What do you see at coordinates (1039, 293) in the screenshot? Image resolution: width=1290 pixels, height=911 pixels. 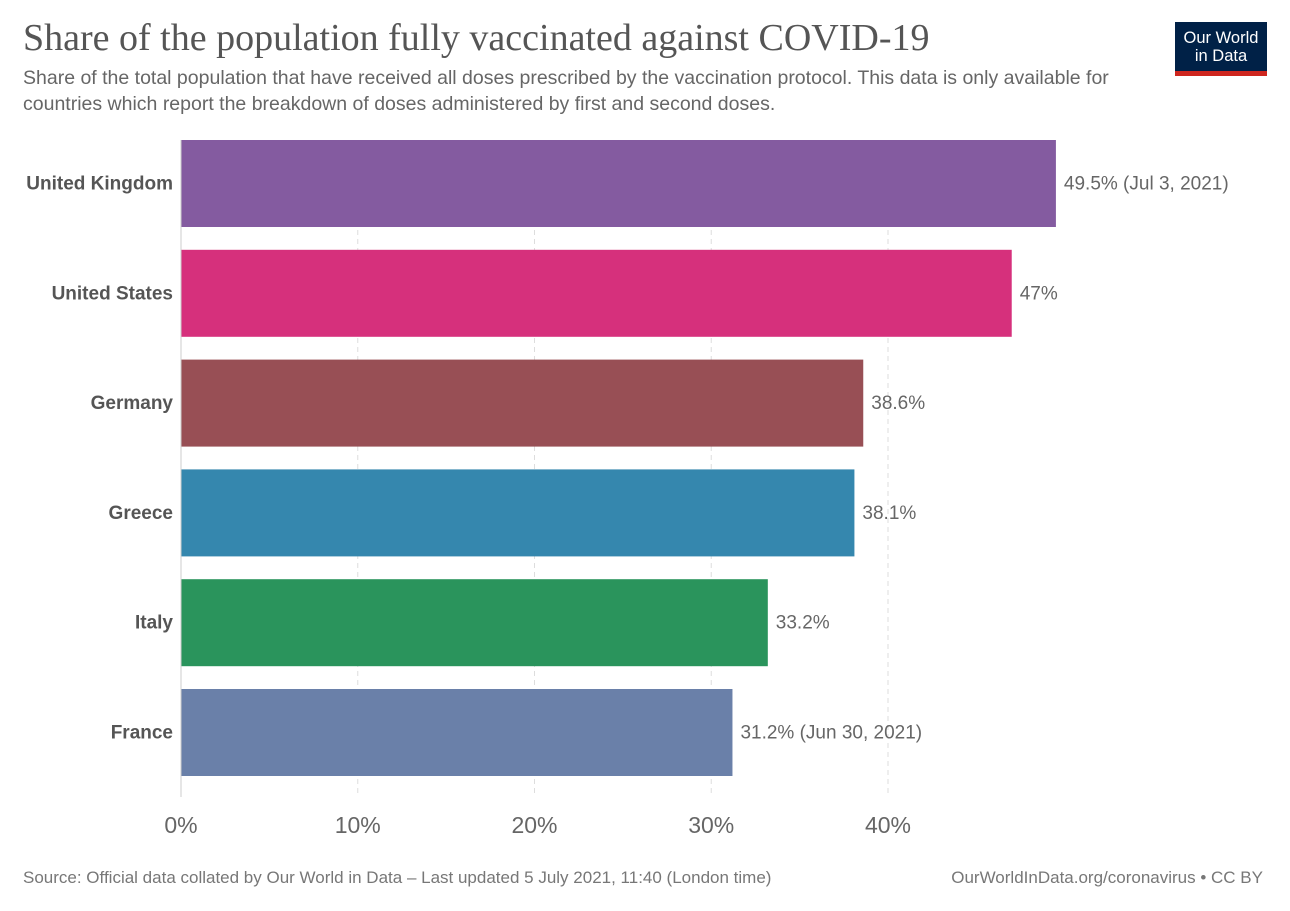 I see `value-label-united-states: 47%` at bounding box center [1039, 293].